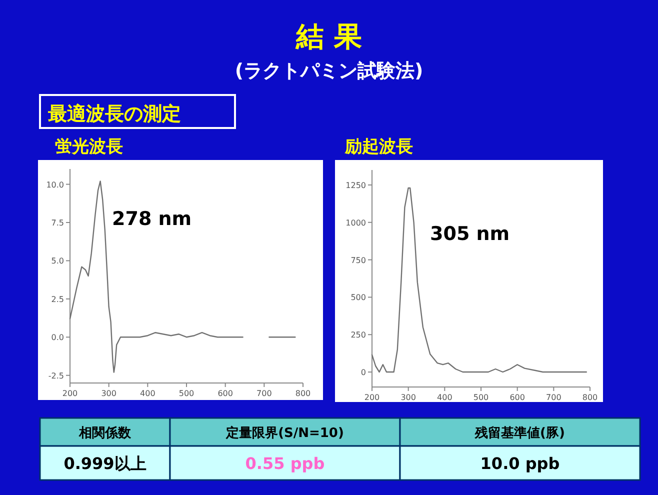  What do you see at coordinates (356, 185) in the screenshot?
I see `y-tick-label: 1250` at bounding box center [356, 185].